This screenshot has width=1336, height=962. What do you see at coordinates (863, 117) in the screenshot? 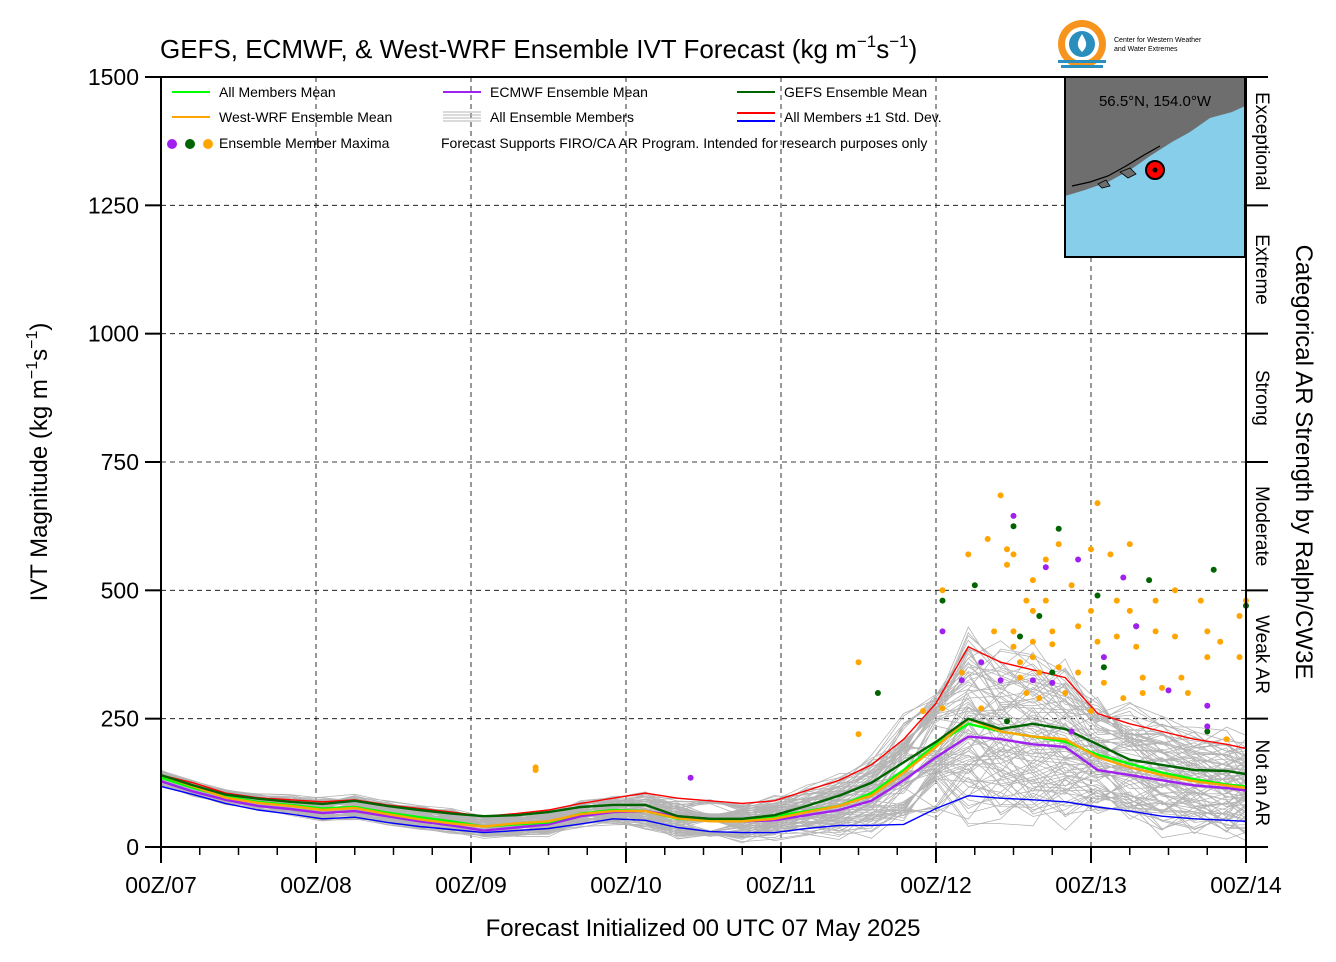
I see `legend-label-std: All Members ±1 Std. Dev.` at bounding box center [863, 117].